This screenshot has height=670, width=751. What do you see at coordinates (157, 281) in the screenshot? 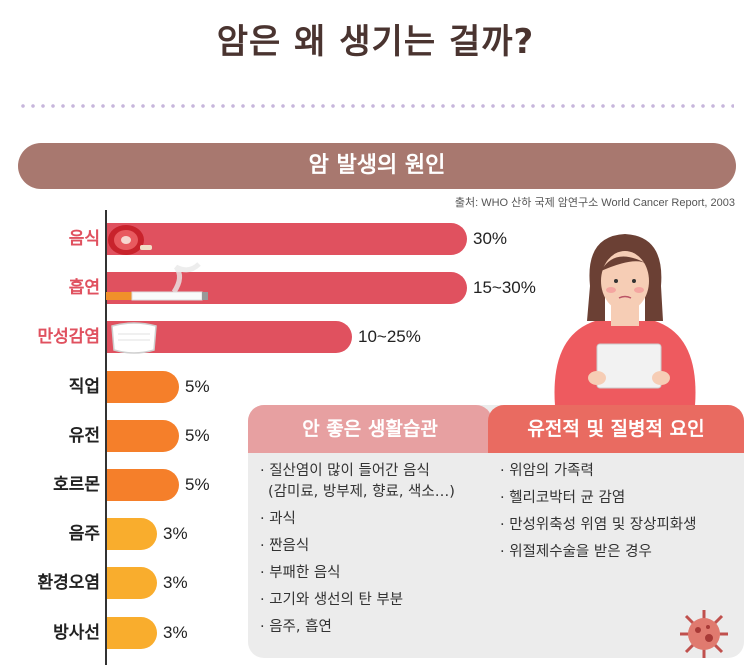
I see `cigarette-icon` at bounding box center [157, 281].